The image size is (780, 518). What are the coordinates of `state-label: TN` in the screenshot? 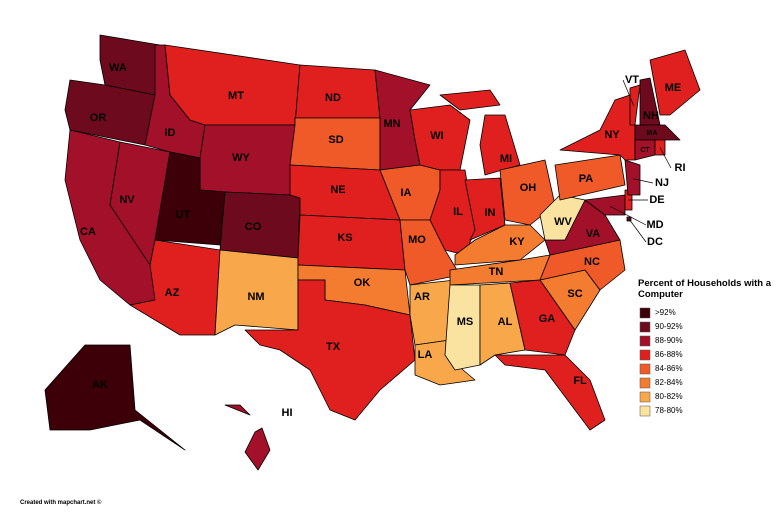 It's located at (496, 272).